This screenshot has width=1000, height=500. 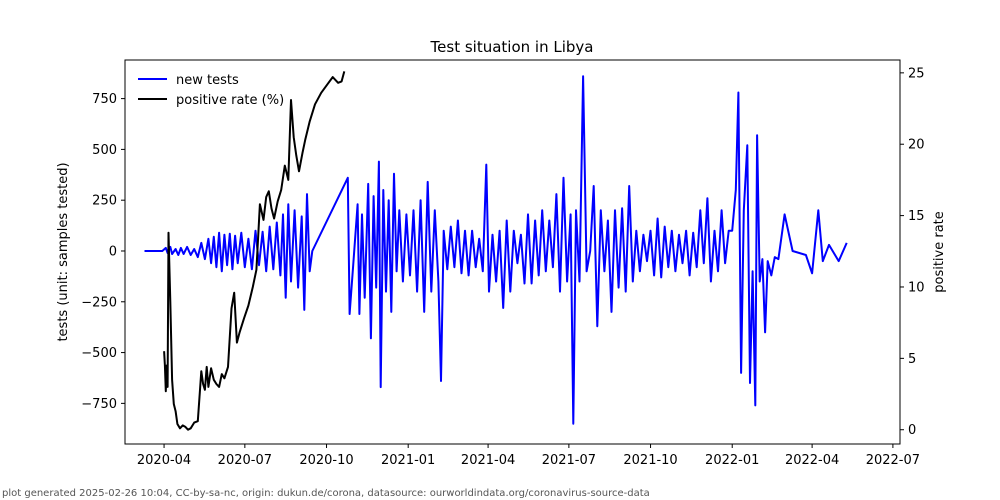 What do you see at coordinates (488, 460) in the screenshot?
I see `x-tick-label: 2021-04` at bounding box center [488, 460].